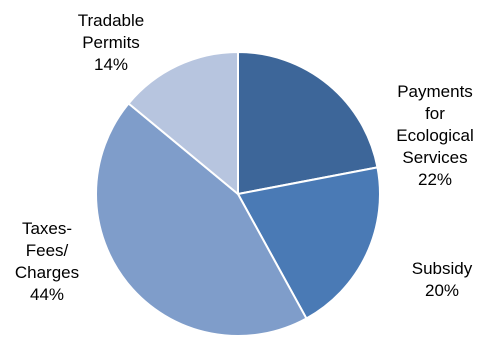  What do you see at coordinates (308, 123) in the screenshot?
I see `pie-slice-payments-for-ecological-services` at bounding box center [308, 123].